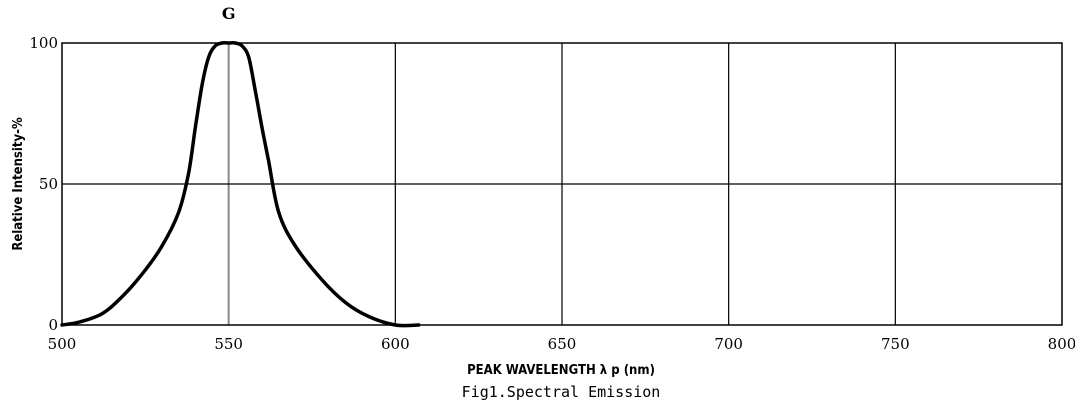 Image resolution: width=1075 pixels, height=409 pixels. Describe the element at coordinates (48, 184) in the screenshot. I see `y-tick-label: 50` at that location.